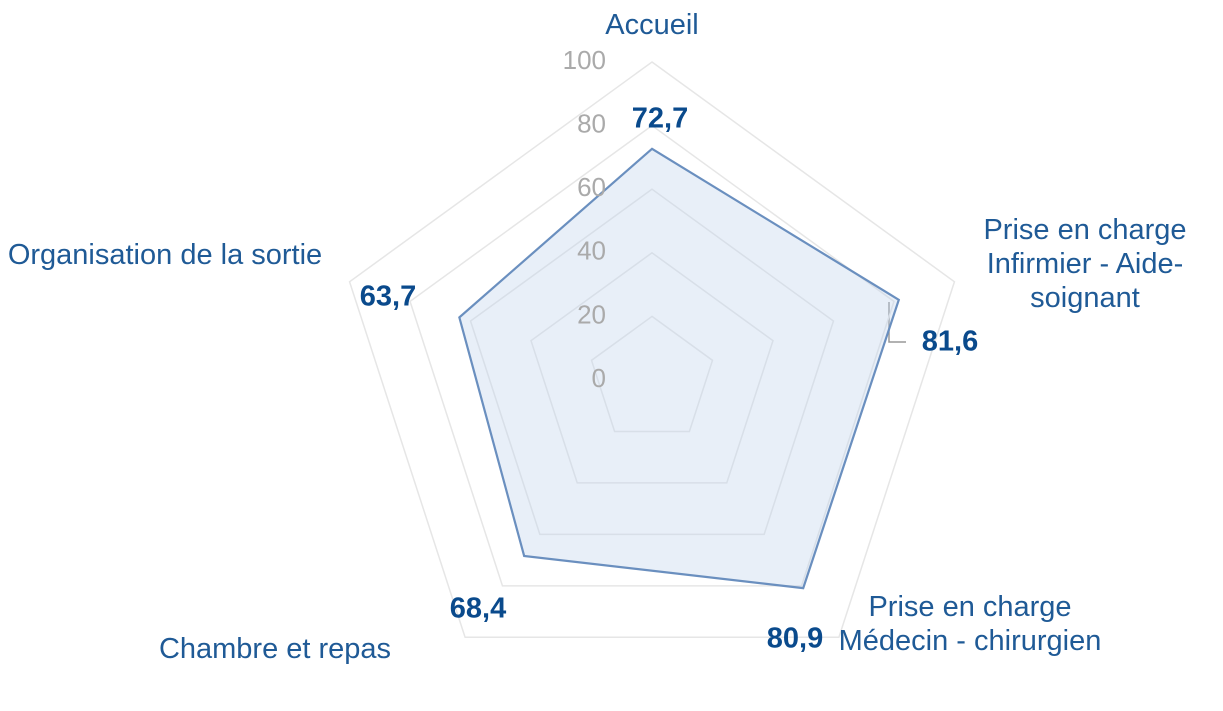 This screenshot has width=1223, height=711. What do you see at coordinates (478, 609) in the screenshot?
I see `value-label: 68,4` at bounding box center [478, 609].